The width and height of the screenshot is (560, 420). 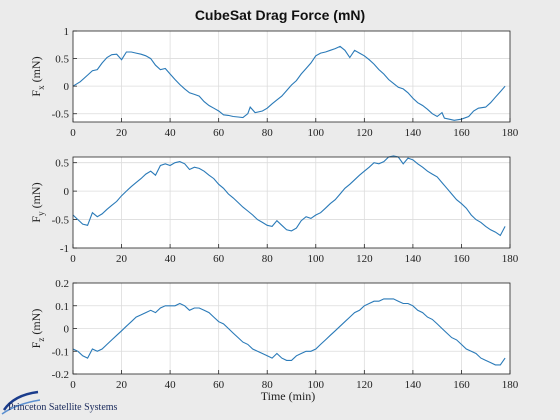 What do you see at coordinates (60, 375) in the screenshot?
I see `y-tick-label: -0.2` at bounding box center [60, 375].